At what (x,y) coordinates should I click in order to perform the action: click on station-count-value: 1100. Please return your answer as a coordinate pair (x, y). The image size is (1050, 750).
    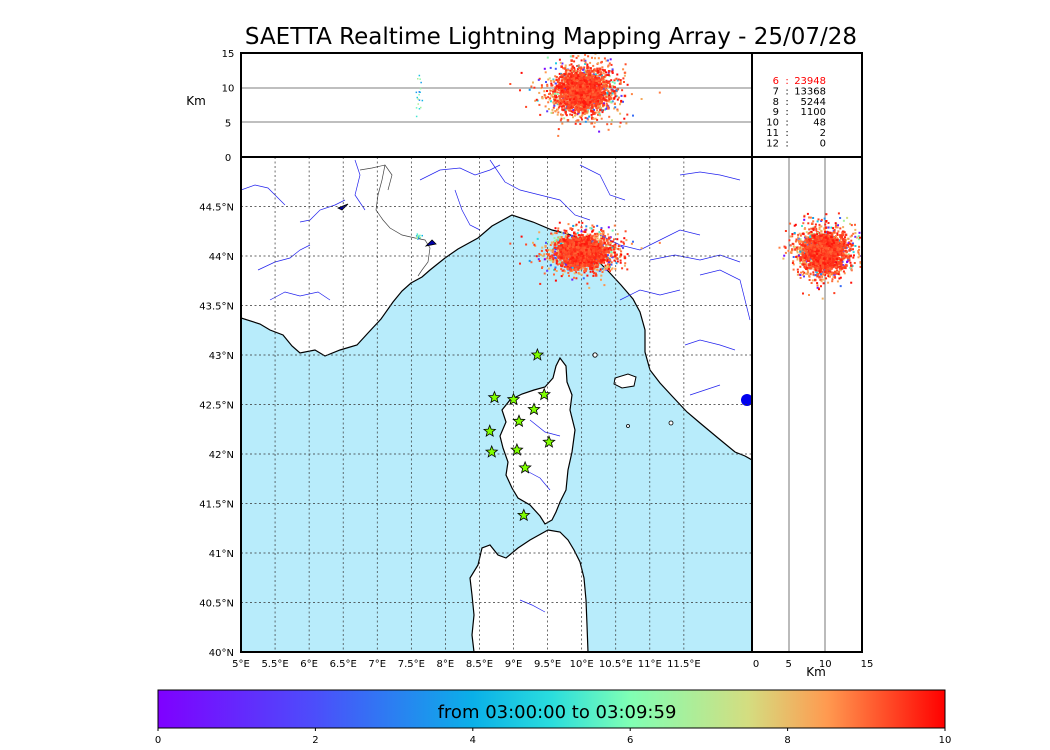
    Looking at the image, I should click on (813, 112).